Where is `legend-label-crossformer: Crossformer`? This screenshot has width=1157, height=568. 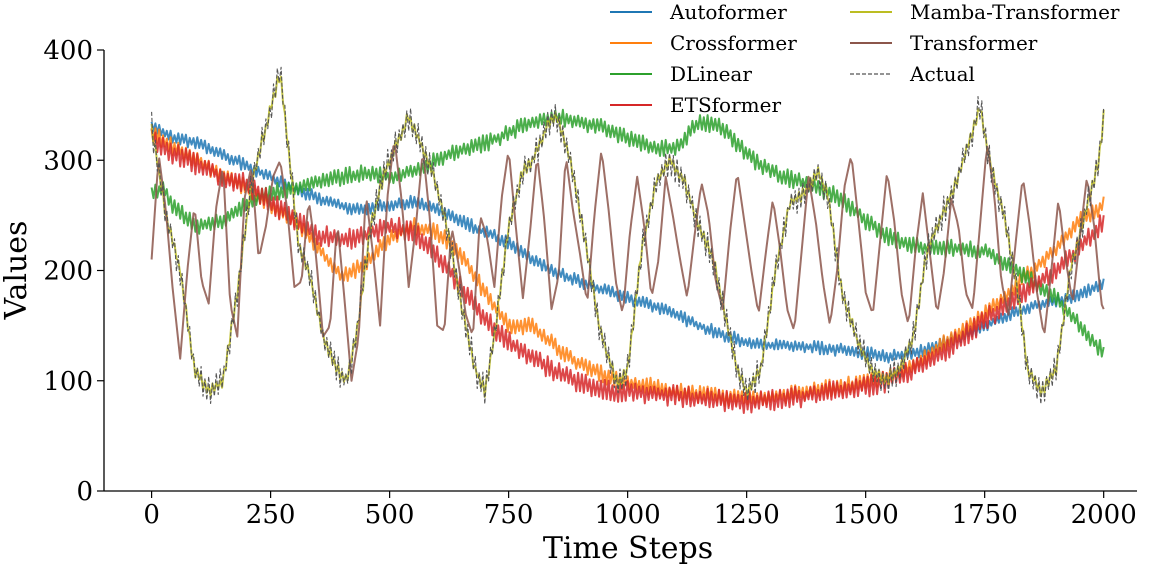
legend-label-crossformer: Crossformer is located at coordinates (733, 43).